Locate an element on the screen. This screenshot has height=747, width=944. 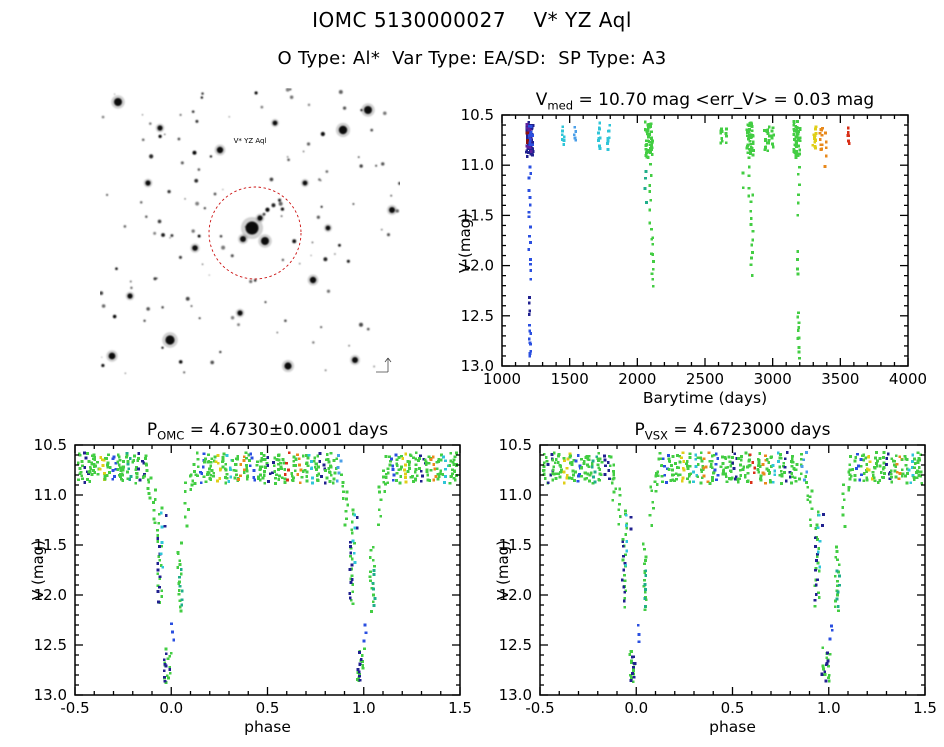
svg-text: 4000 is located at coordinates (908, 379).